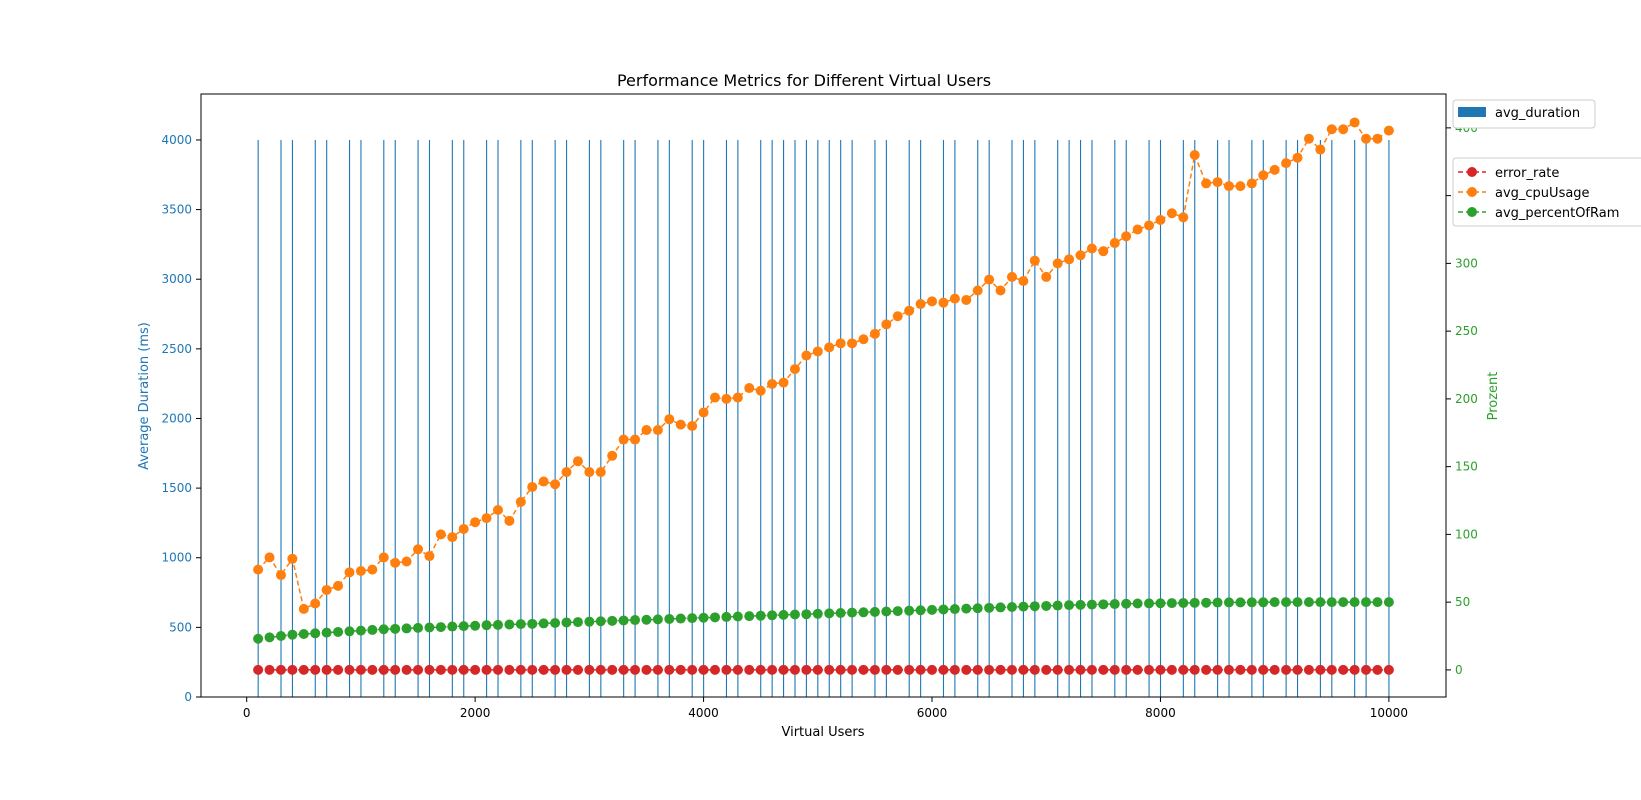  What do you see at coordinates (1389, 713) in the screenshot?
I see `x-tick-label-10000: 10000` at bounding box center [1389, 713].